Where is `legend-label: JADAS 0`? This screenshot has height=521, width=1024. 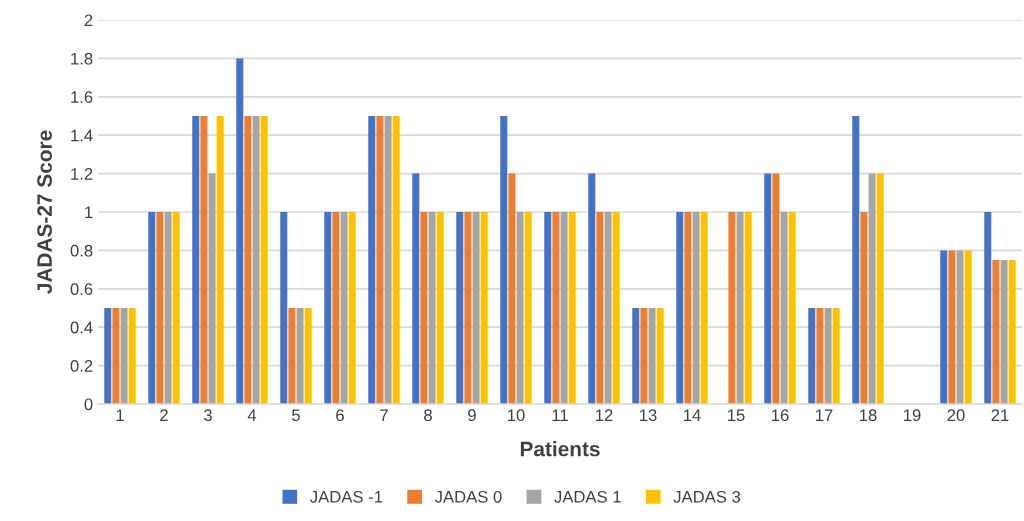
legend-label: JADAS 0 is located at coordinates (468, 496).